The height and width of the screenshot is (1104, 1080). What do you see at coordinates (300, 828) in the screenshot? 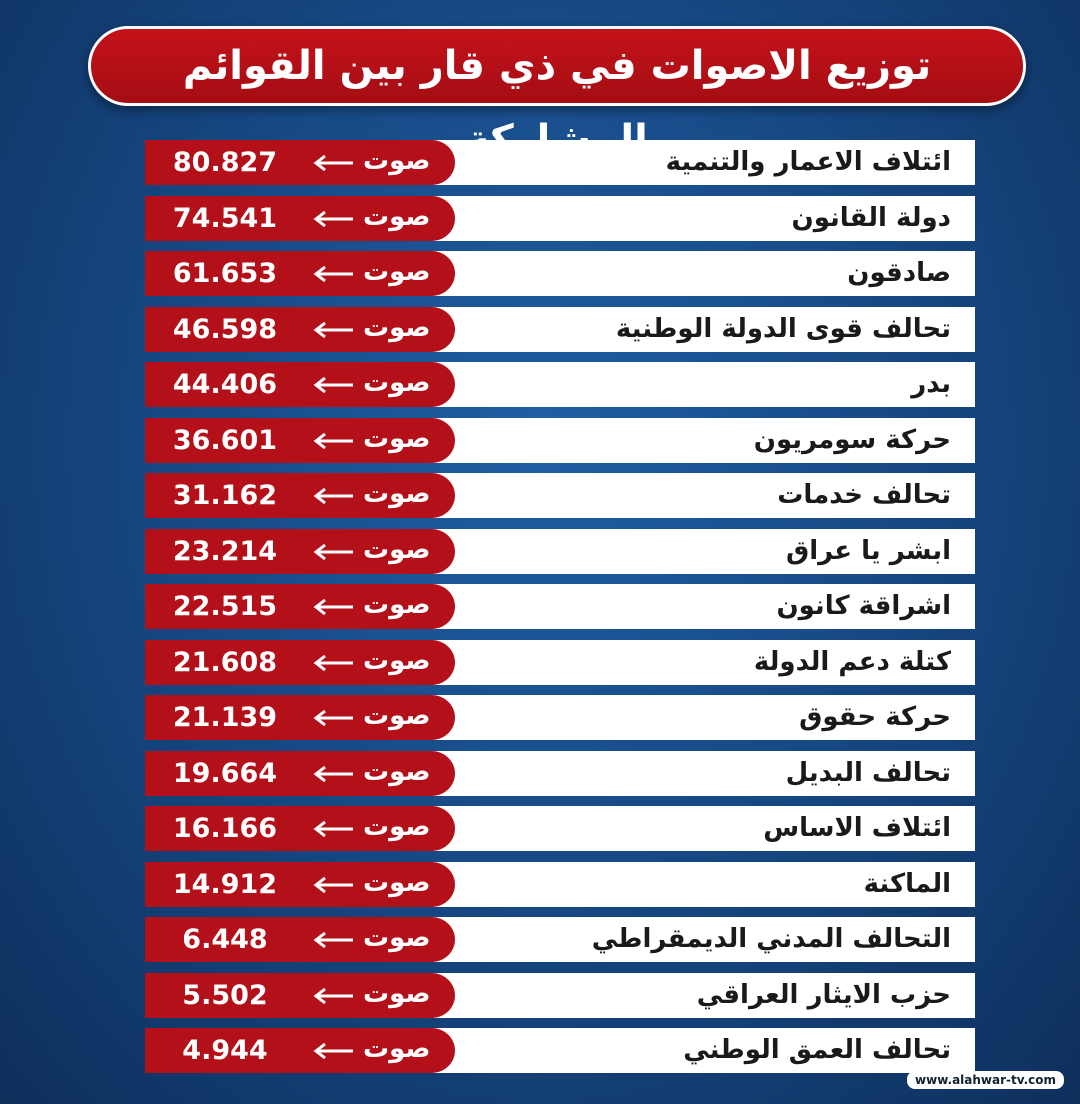
I see `vote-cell: صوت 16.166` at bounding box center [300, 828].